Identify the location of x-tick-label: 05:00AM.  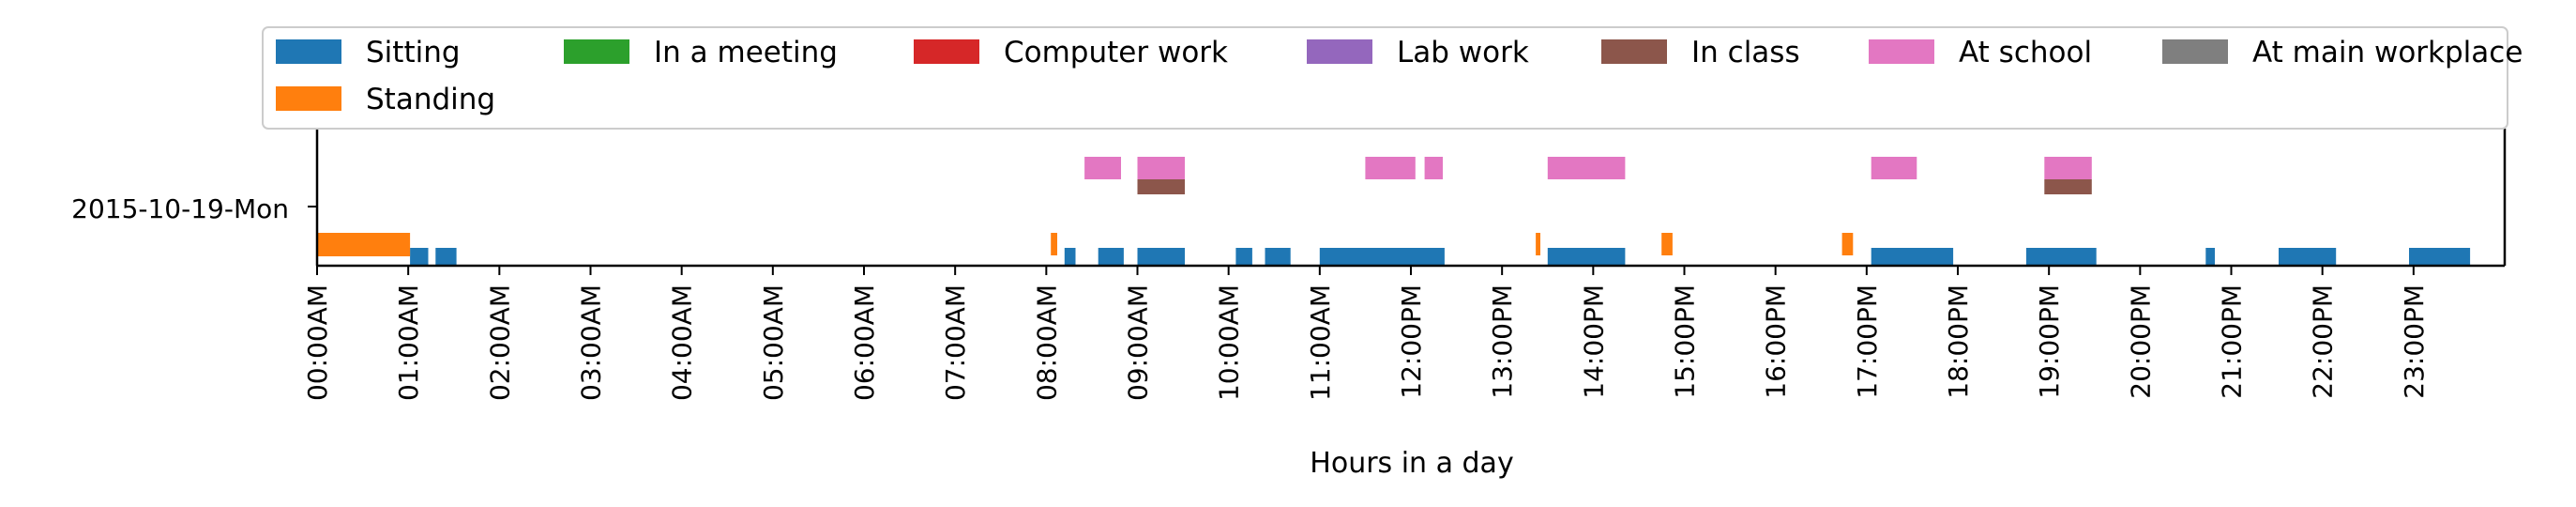
(773, 343).